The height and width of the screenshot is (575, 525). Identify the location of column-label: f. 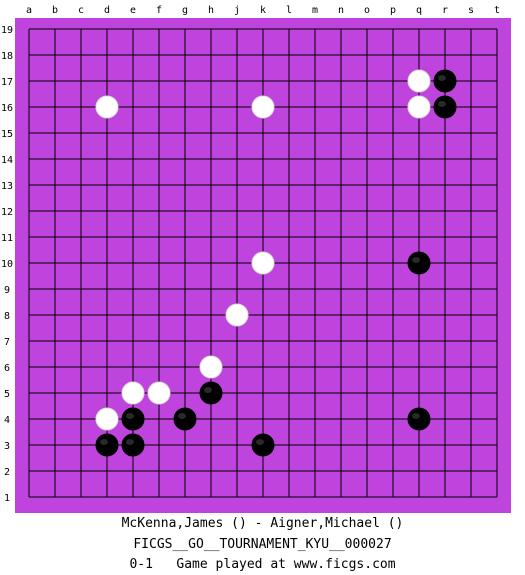
(159, 10).